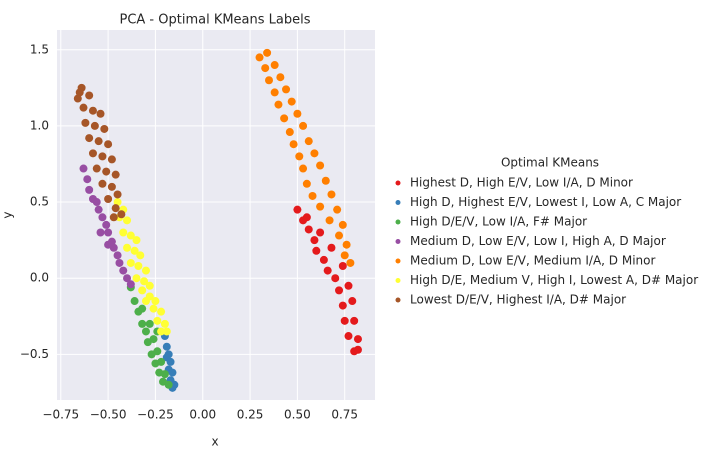 This screenshot has width=727, height=466. I want to click on x-tick-label: −0.75, so click(60, 415).